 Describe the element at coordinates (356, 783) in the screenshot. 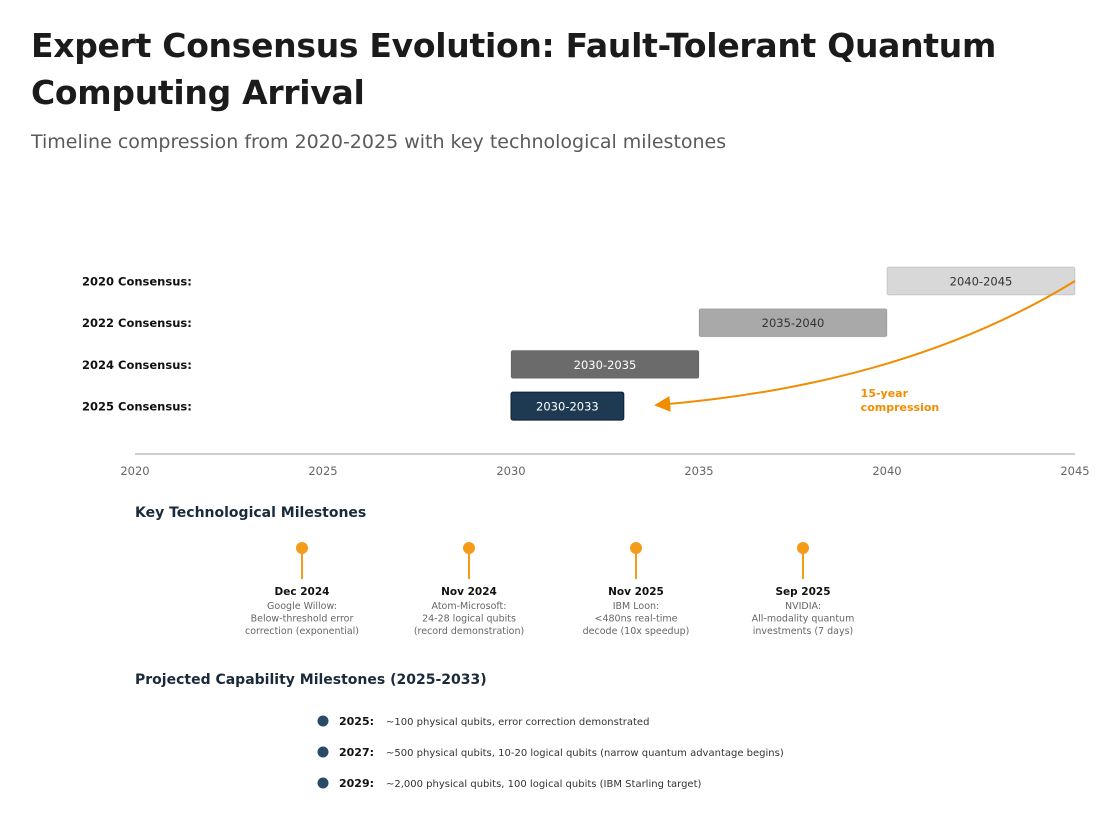

I see `projected-year: 2029:` at that location.